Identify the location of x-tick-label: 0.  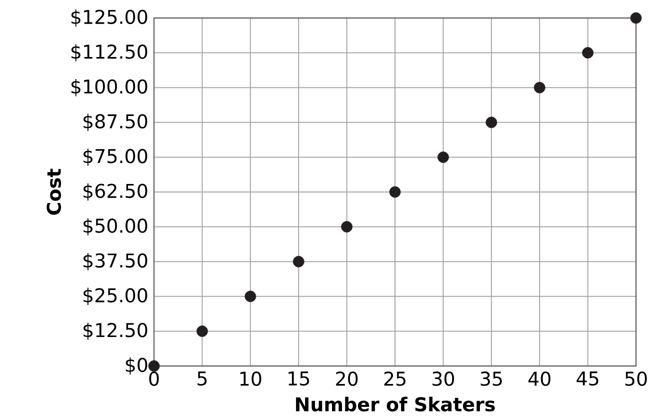
(154, 379).